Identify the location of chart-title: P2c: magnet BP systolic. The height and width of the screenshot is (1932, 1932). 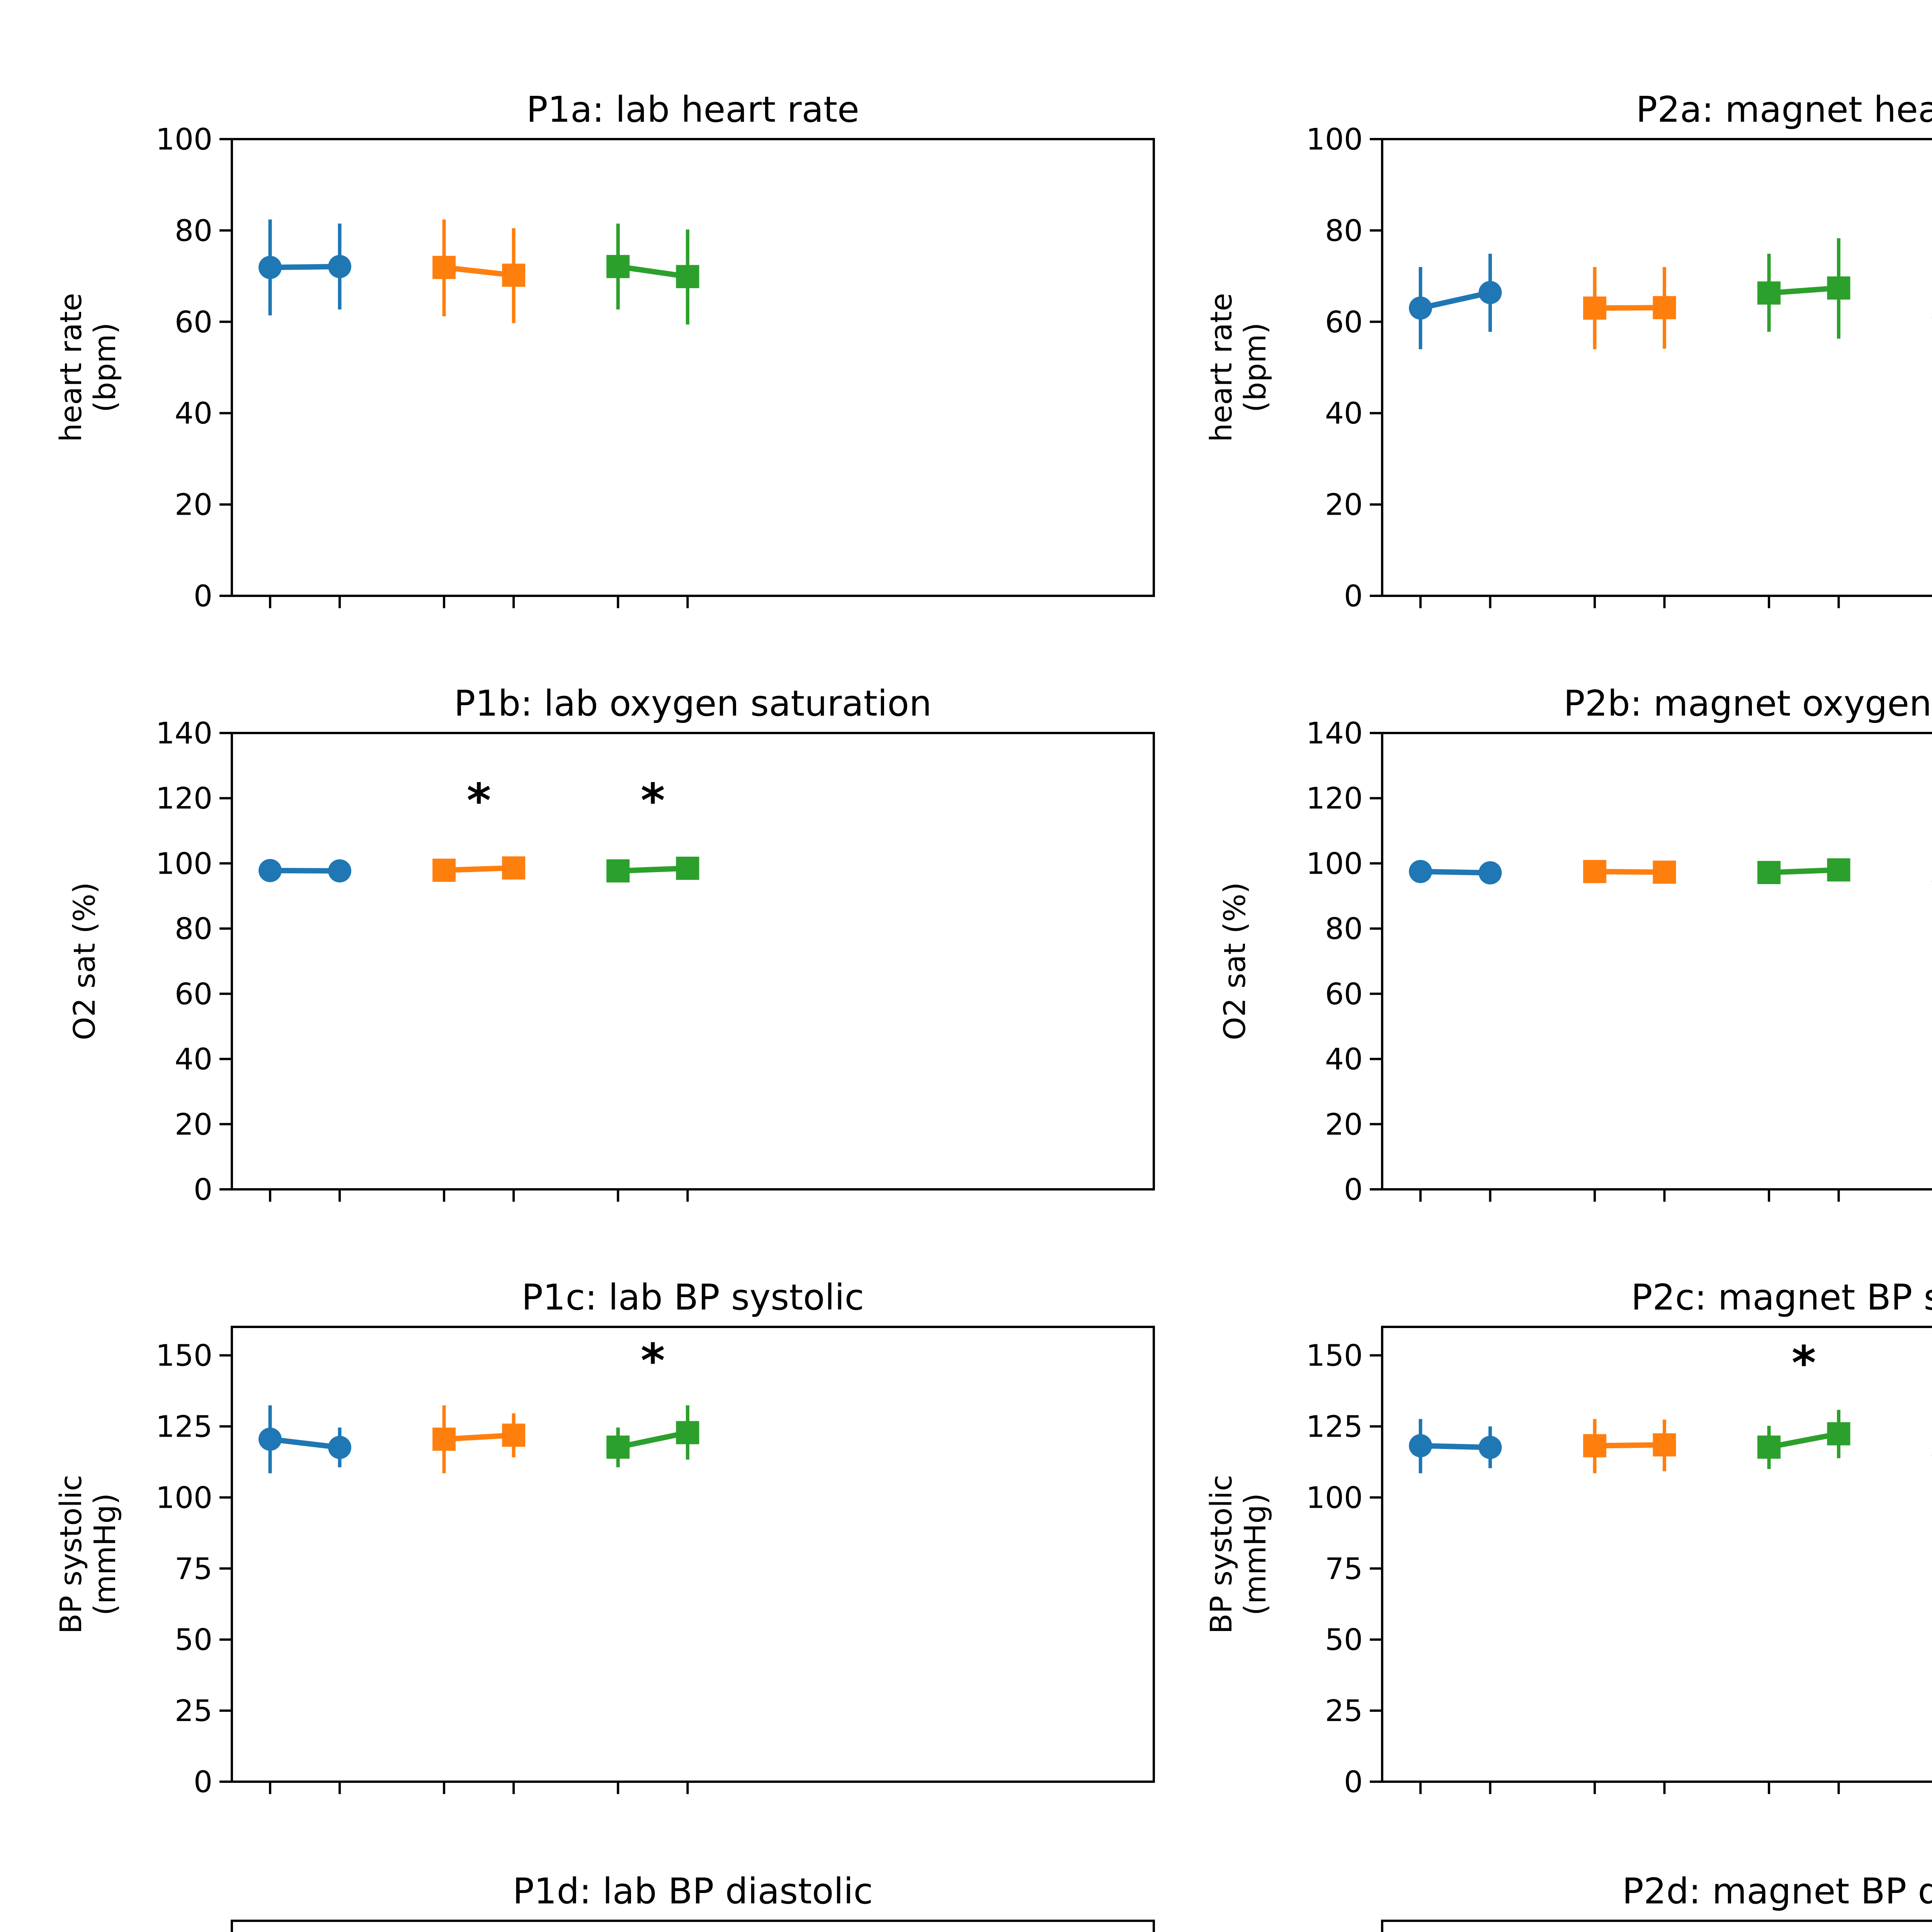
(1782, 1298).